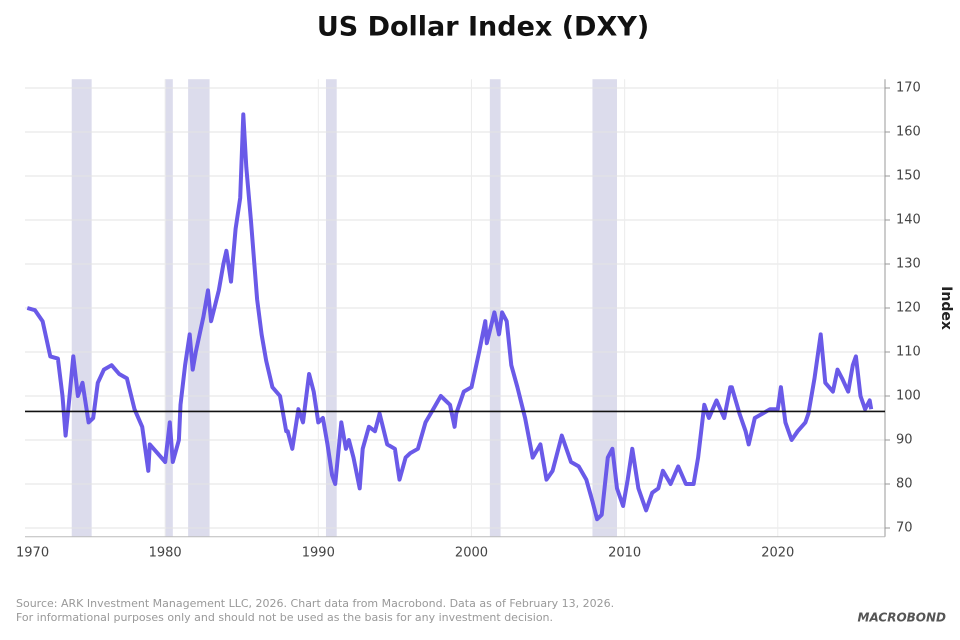  What do you see at coordinates (908, 220) in the screenshot?
I see `y-tick-label: 140` at bounding box center [908, 220].